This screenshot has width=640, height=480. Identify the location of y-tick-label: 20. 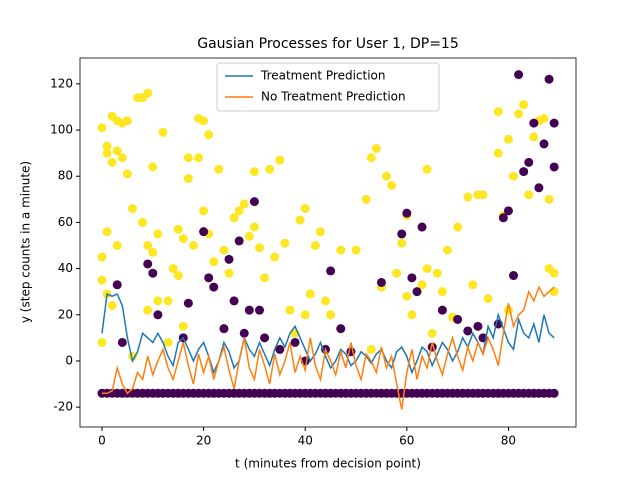
(65, 314).